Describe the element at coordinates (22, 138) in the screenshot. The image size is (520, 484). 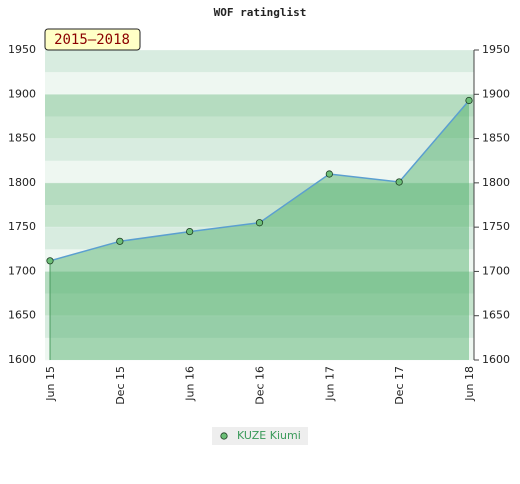
I see `y-tick-label: 1850` at that location.